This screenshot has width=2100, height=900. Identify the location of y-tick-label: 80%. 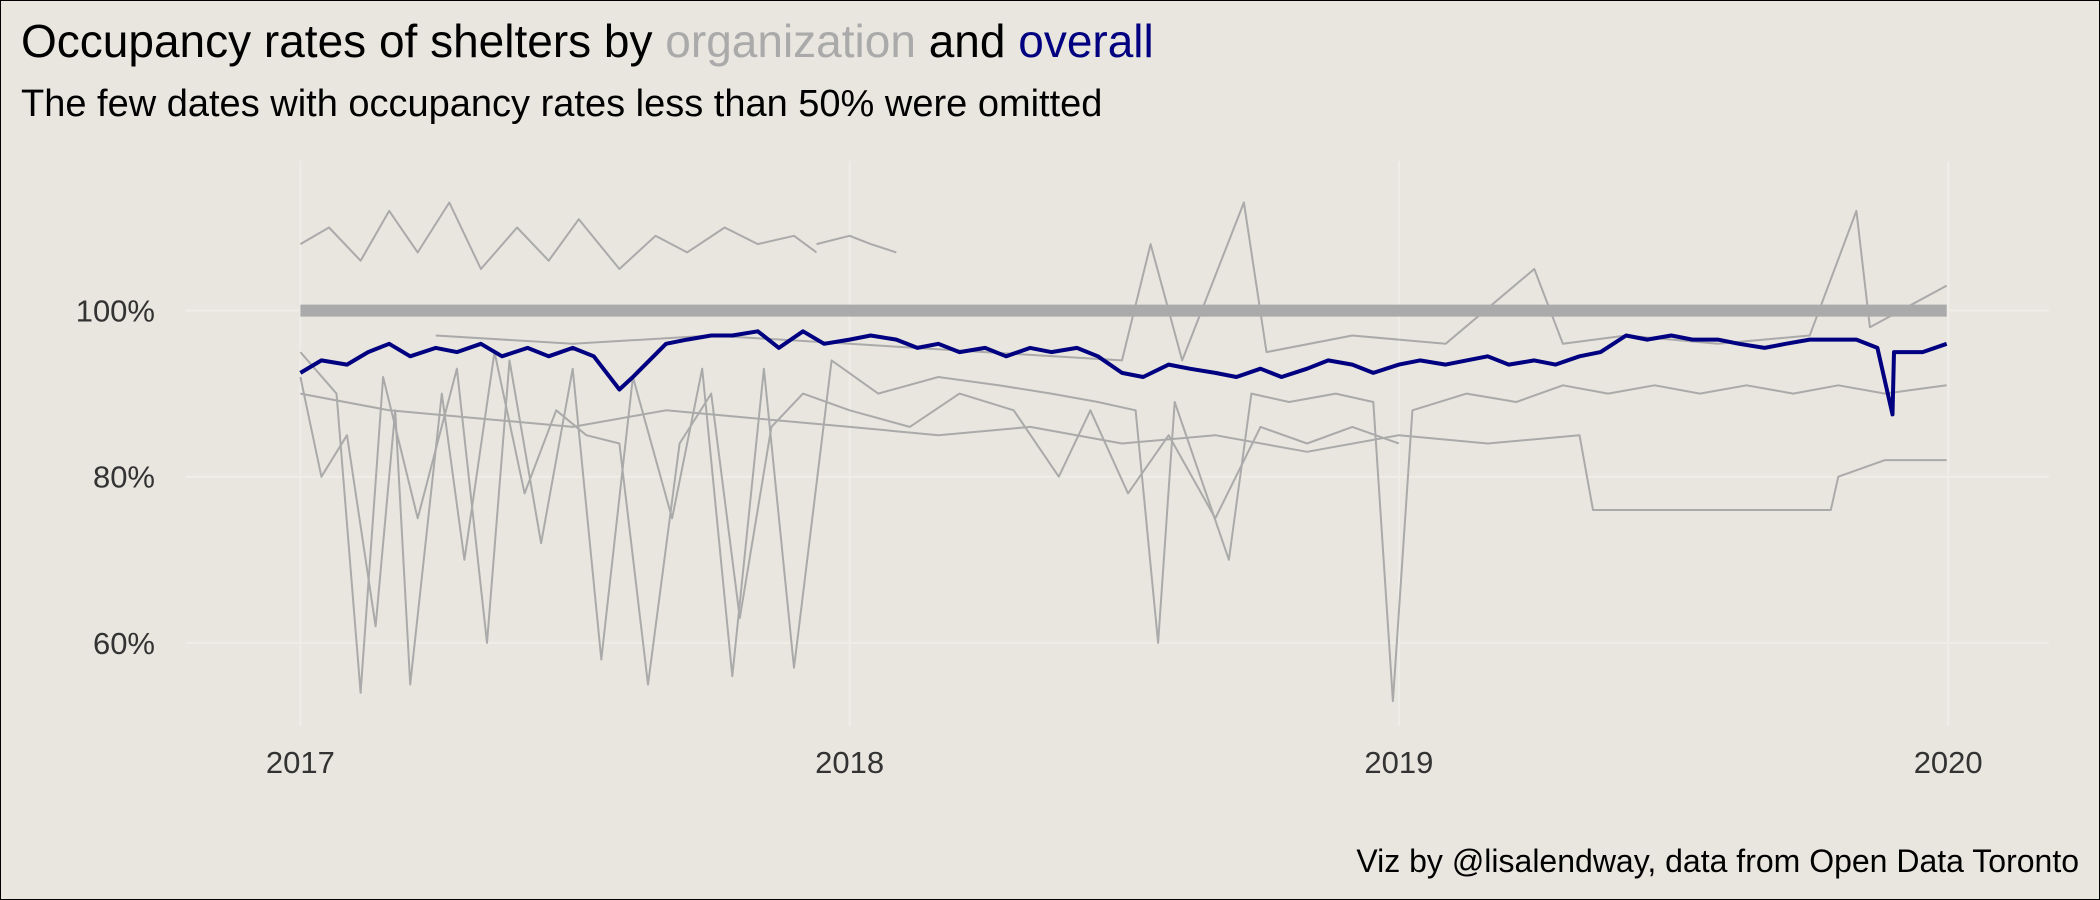
(124, 477).